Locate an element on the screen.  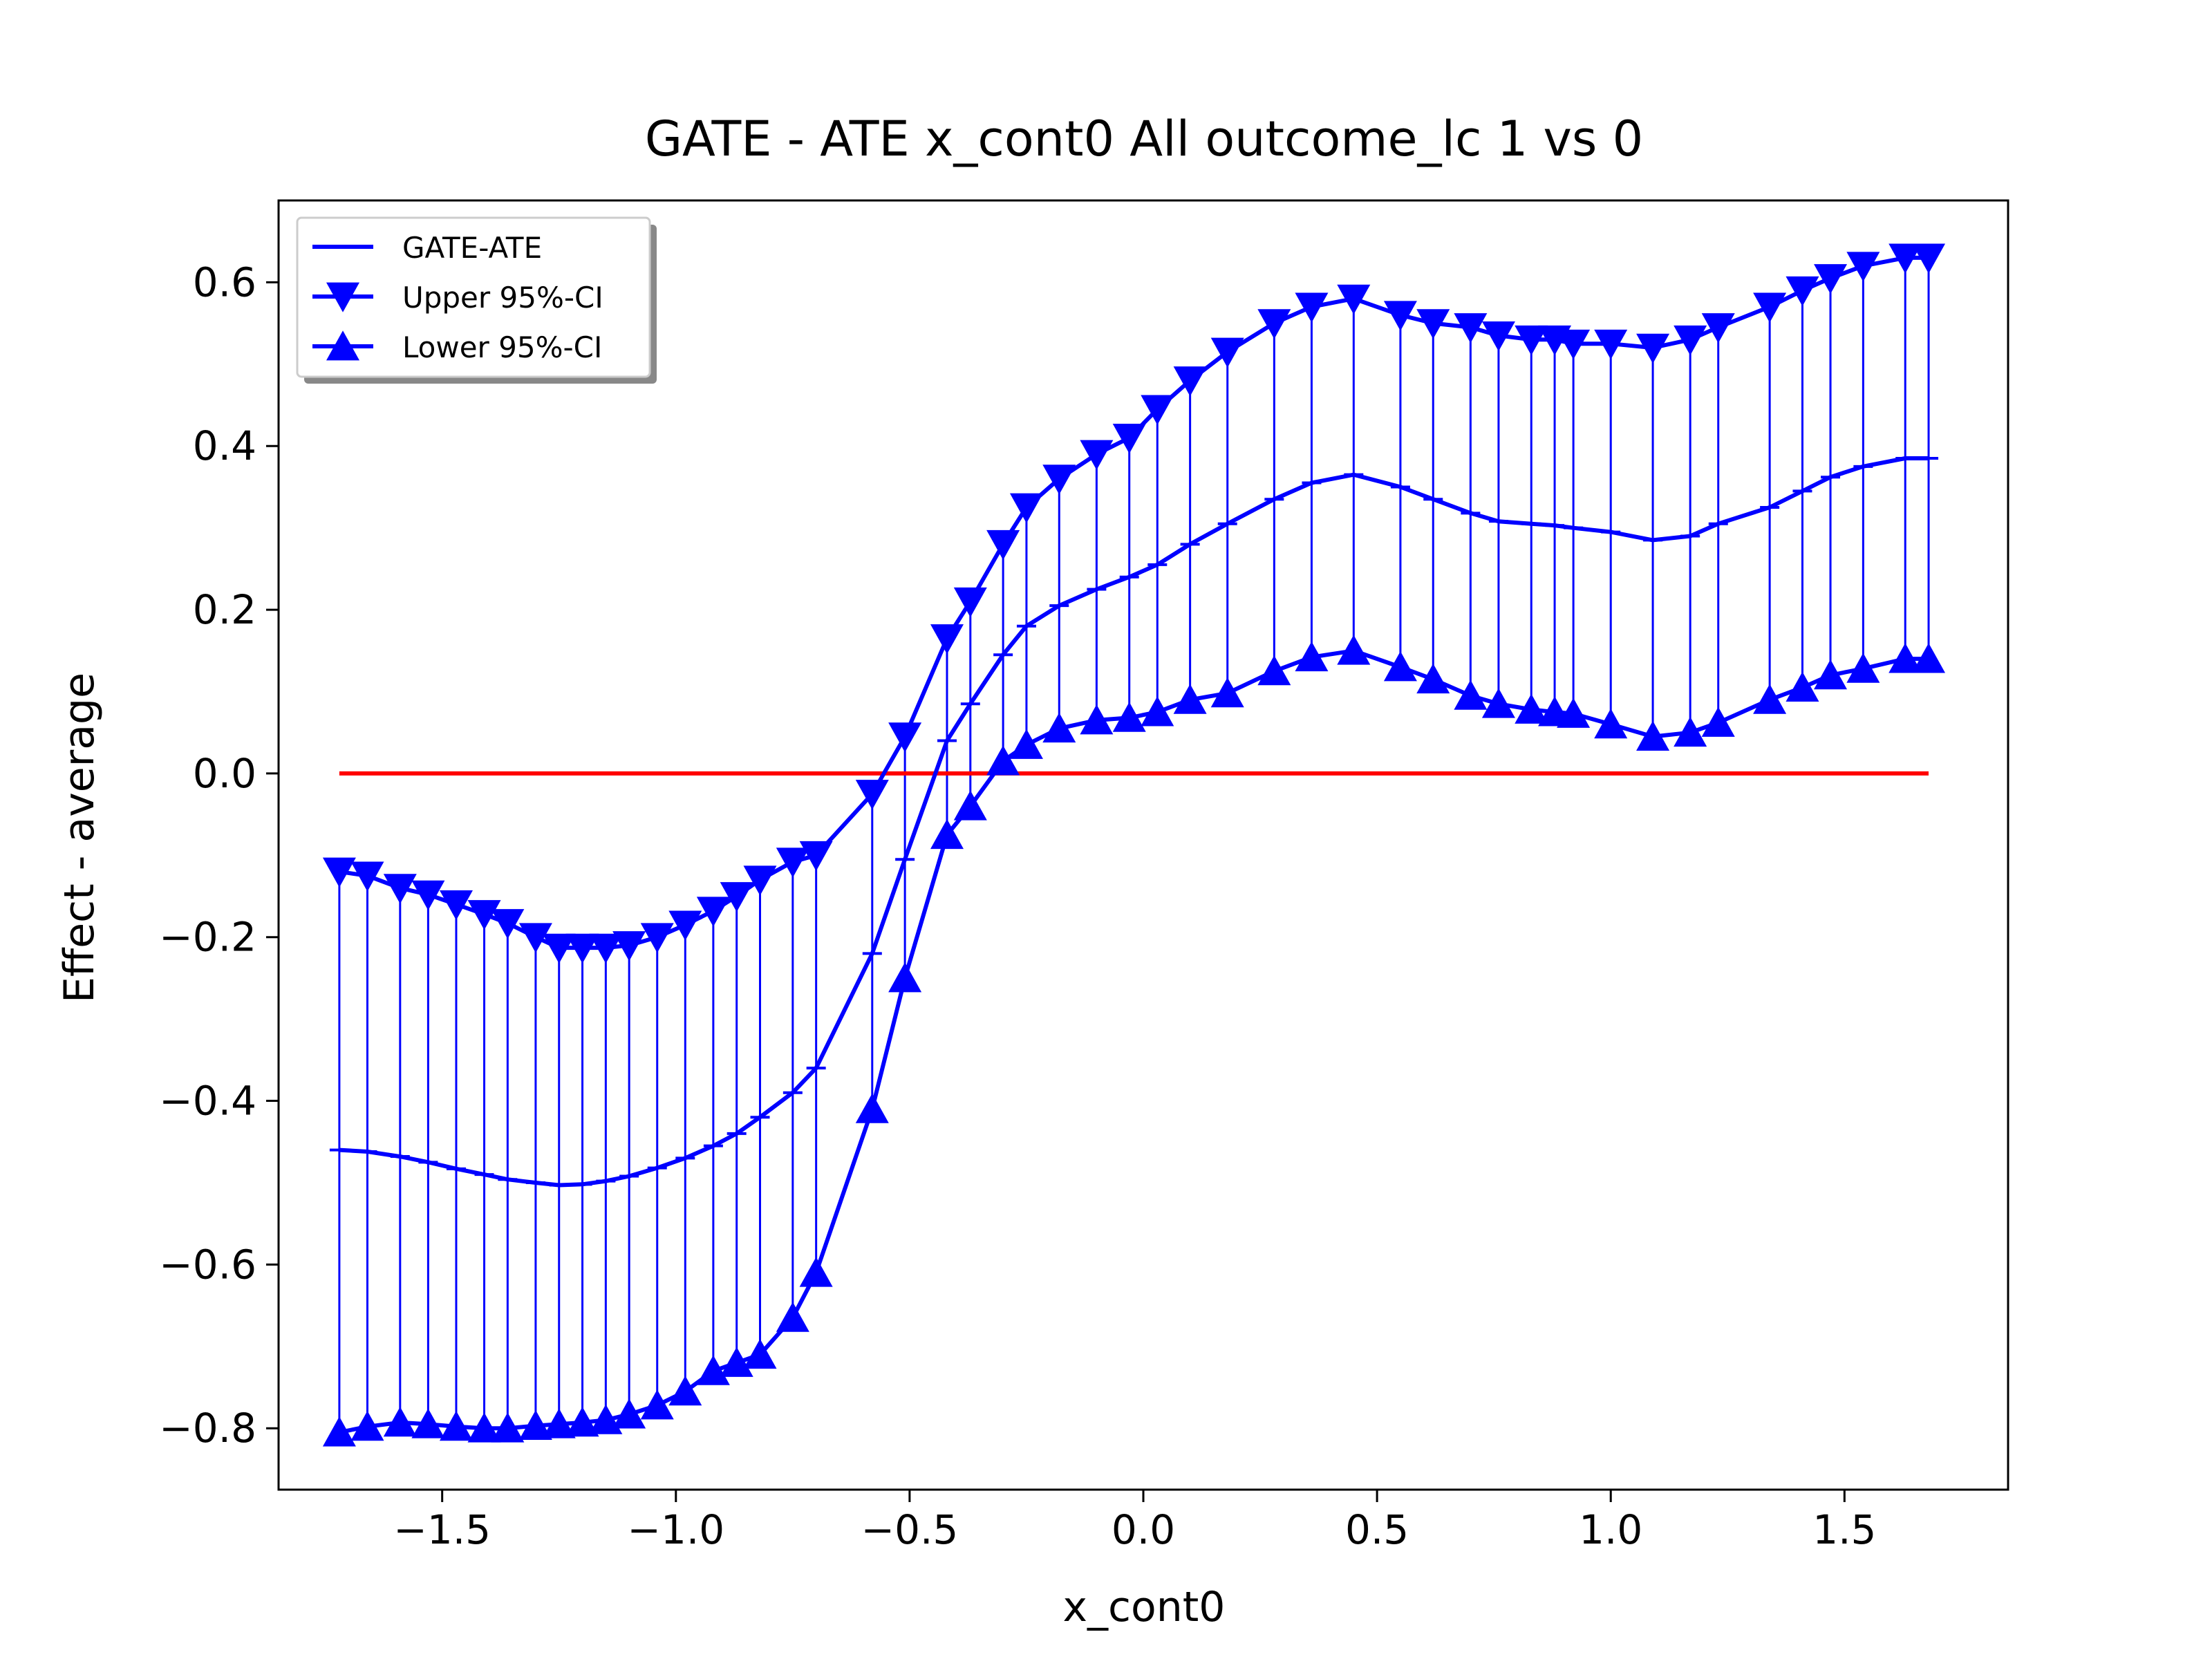
x-tick-label: 0.5 is located at coordinates (1377, 1530).